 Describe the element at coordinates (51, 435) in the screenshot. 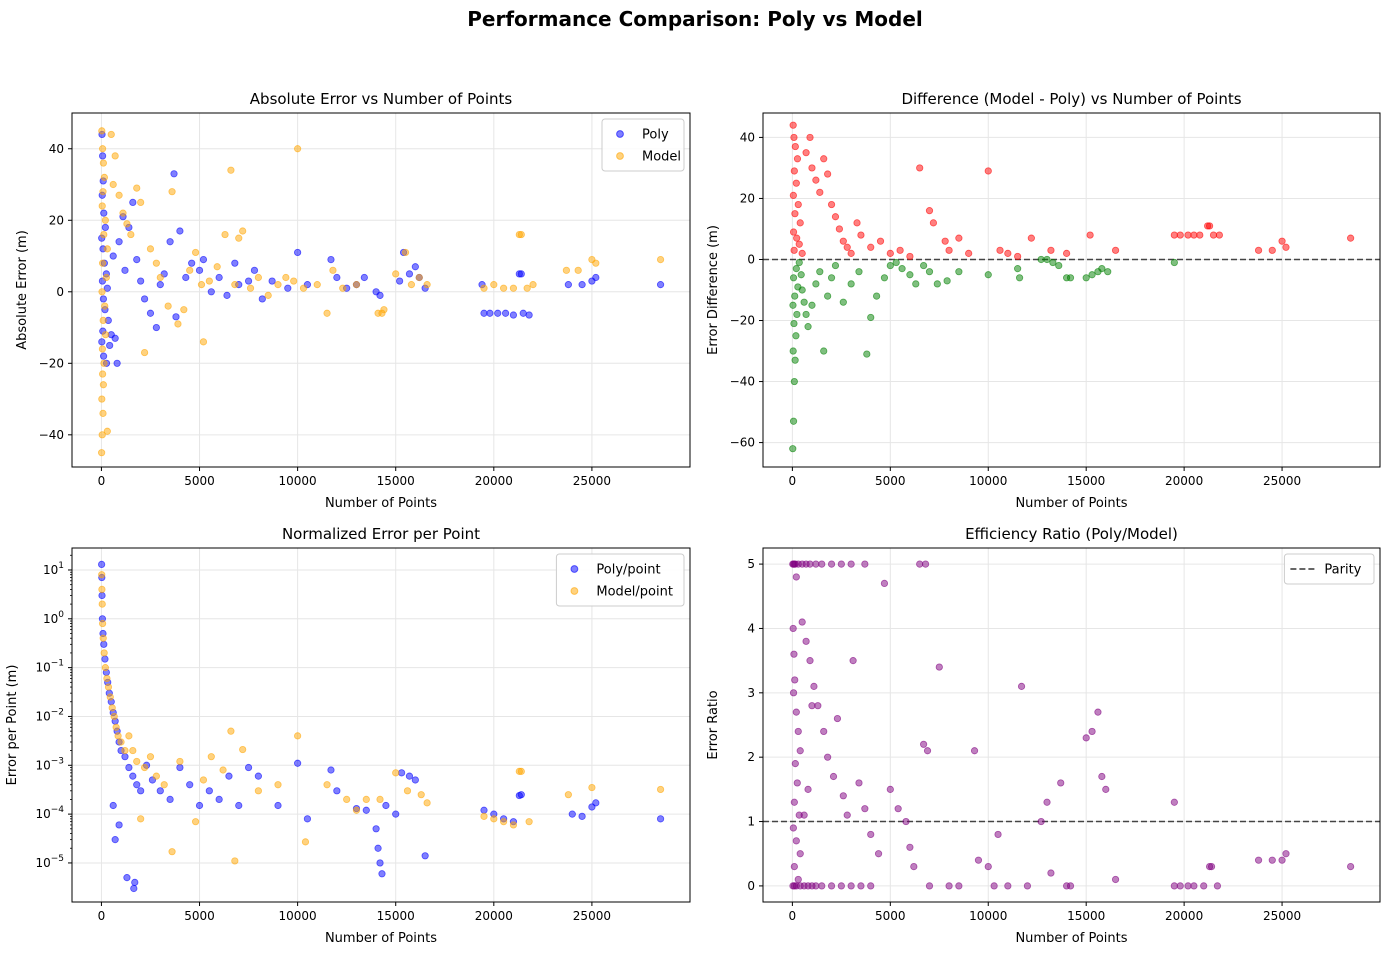

I see `y-tick-label: −40` at that location.